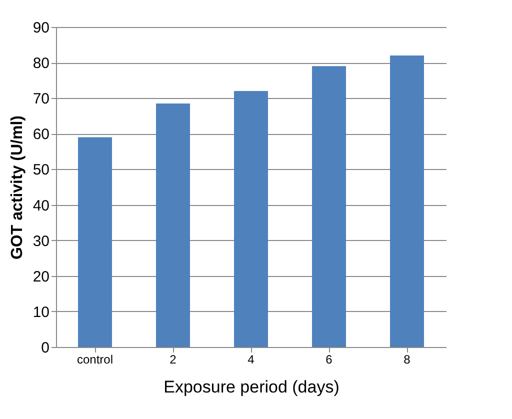  What do you see at coordinates (41, 135) in the screenshot?
I see `y-tick-label: 60` at bounding box center [41, 135].